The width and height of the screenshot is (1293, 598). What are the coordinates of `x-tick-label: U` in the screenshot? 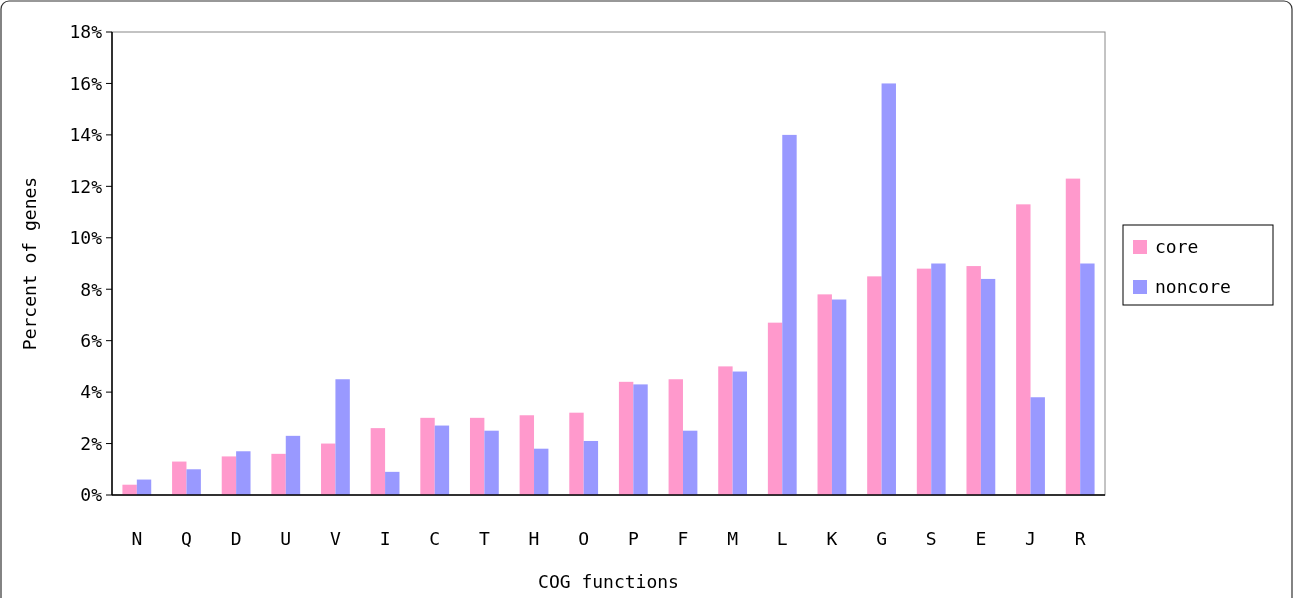 It's located at (286, 538).